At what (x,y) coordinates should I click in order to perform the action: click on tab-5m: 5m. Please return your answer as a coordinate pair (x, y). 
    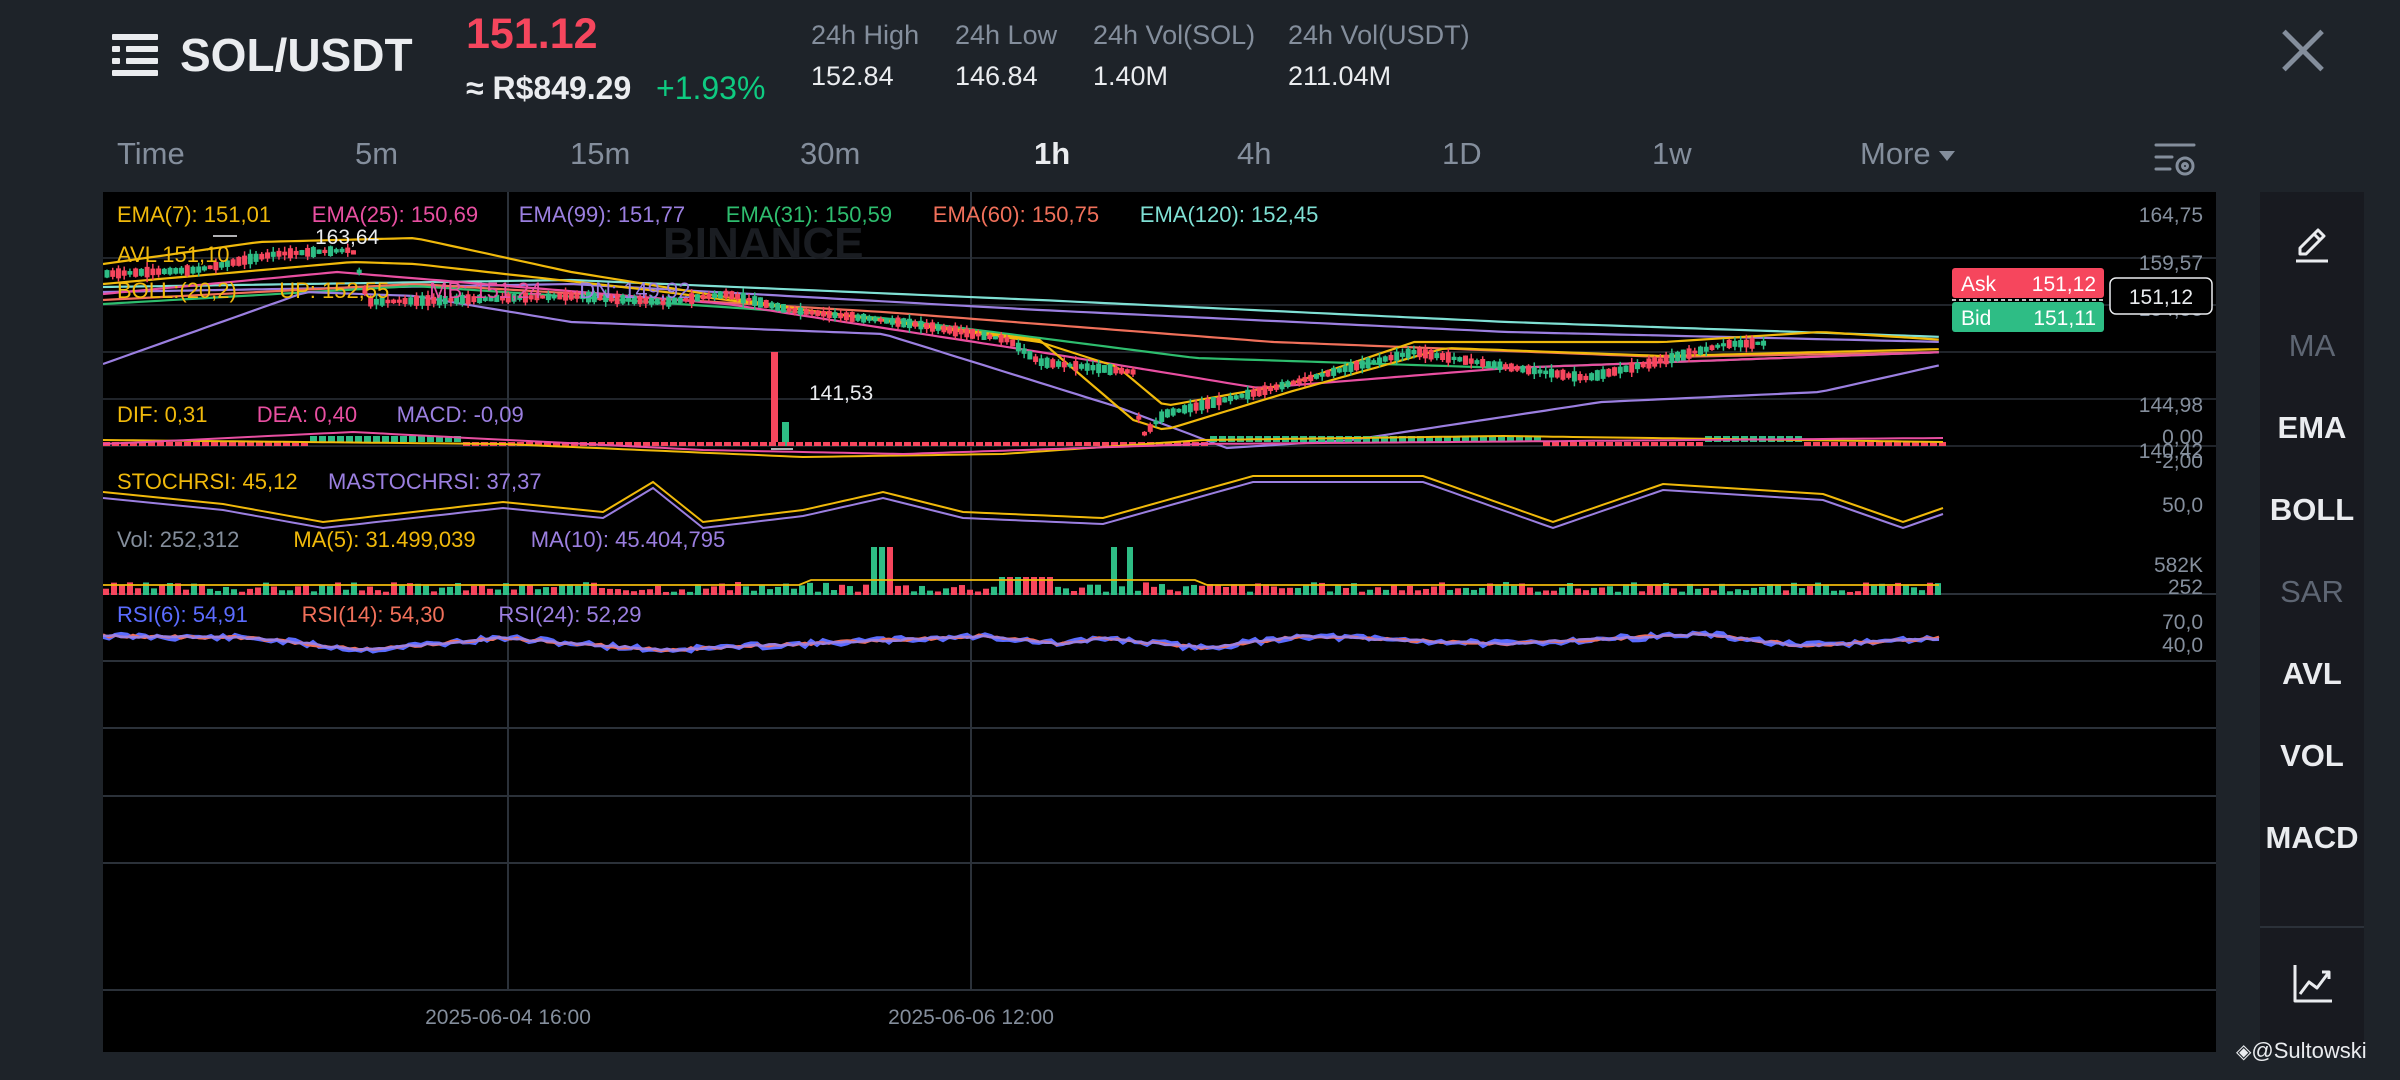
    Looking at the image, I should click on (377, 153).